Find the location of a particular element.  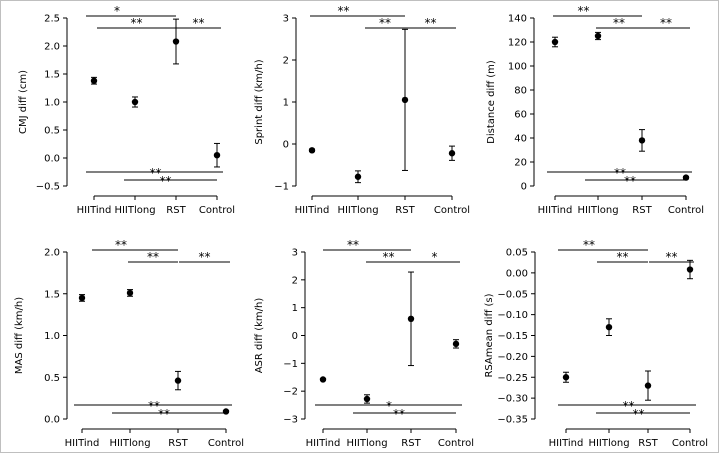

y-tick-label: 40 is located at coordinates (520, 139).